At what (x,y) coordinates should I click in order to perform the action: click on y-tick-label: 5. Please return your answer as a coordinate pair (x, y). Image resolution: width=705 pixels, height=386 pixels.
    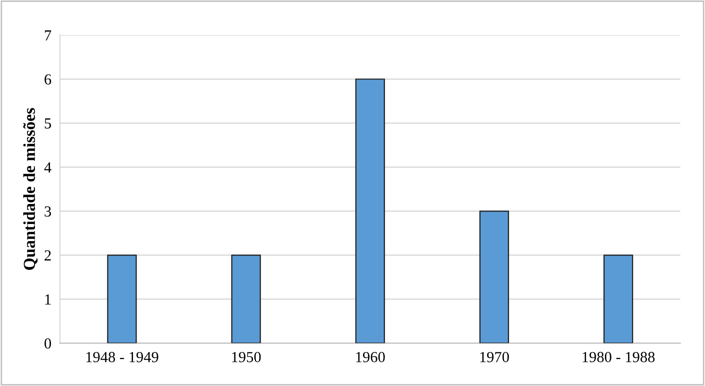
    Looking at the image, I should click on (47, 123).